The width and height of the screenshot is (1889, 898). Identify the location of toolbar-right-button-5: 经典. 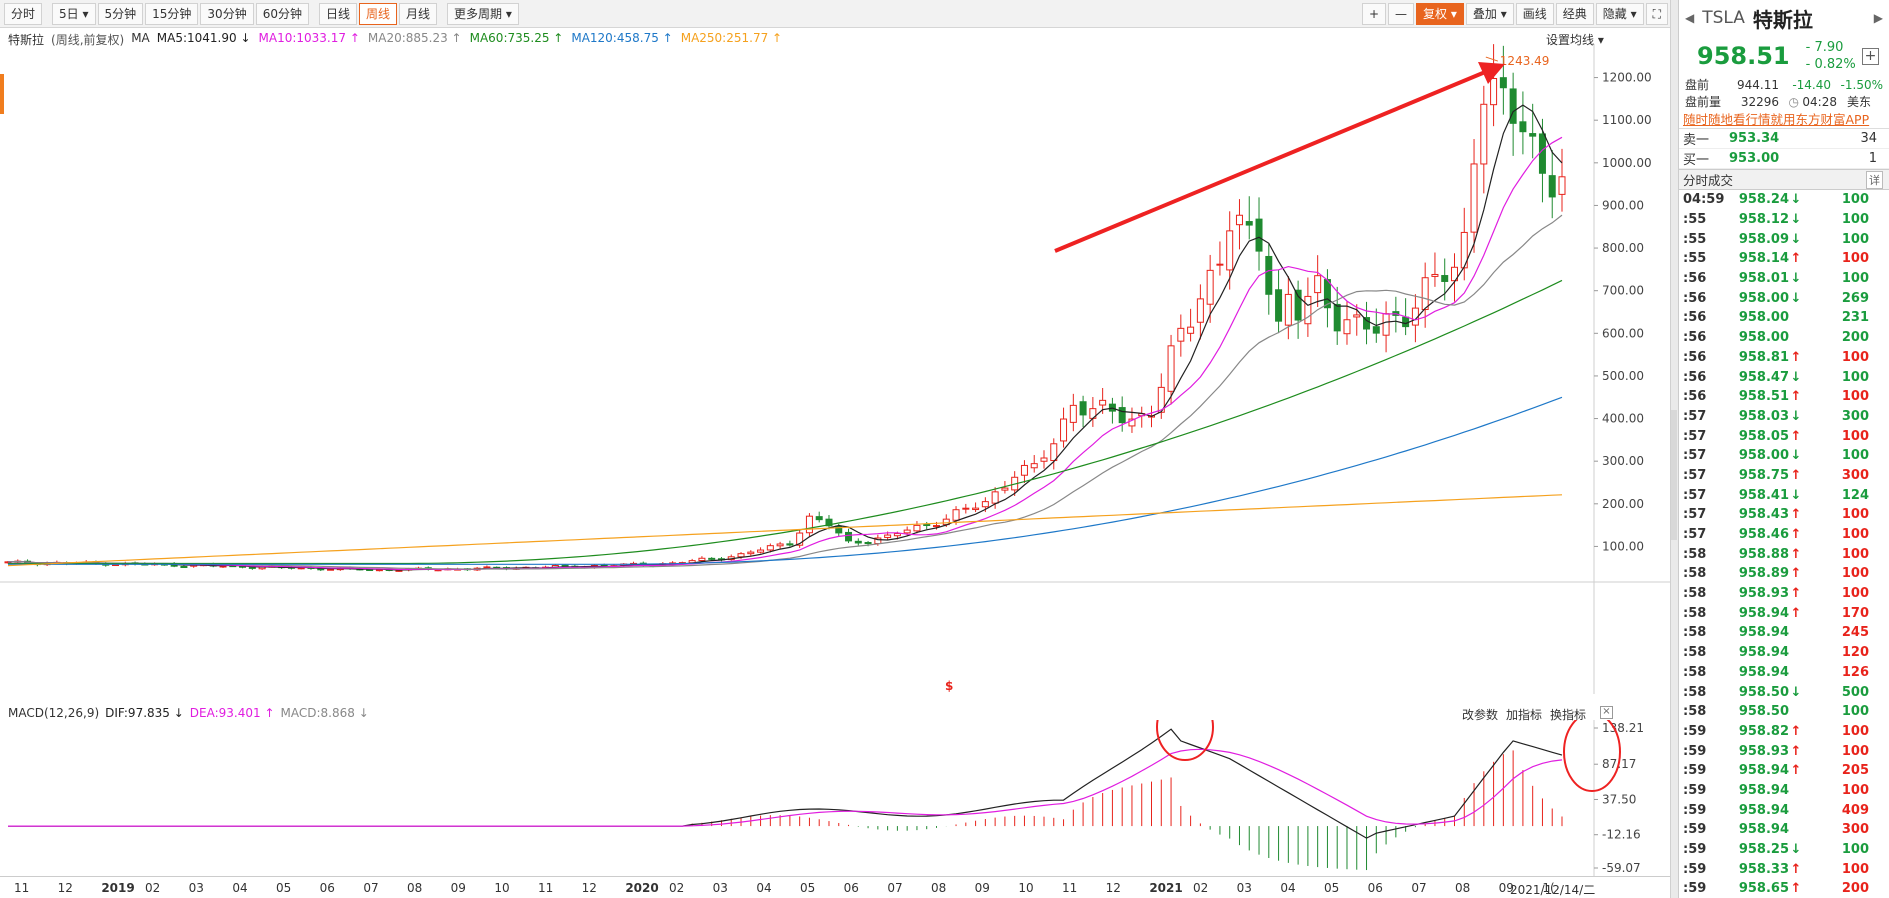
(1574, 14).